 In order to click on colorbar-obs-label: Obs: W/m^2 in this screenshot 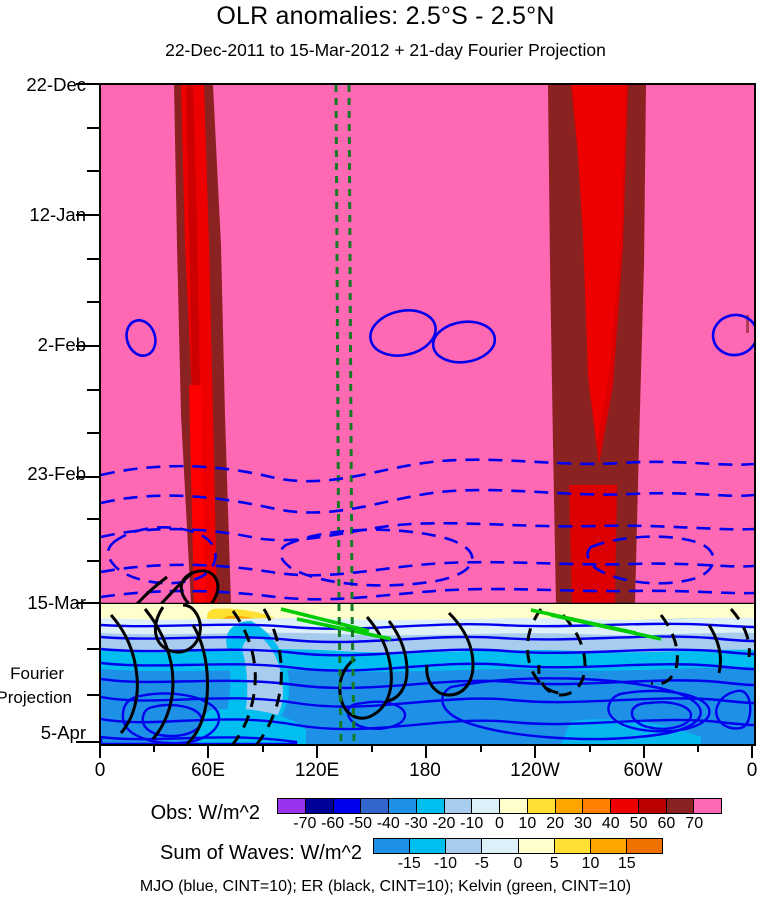, I will do `click(205, 813)`.